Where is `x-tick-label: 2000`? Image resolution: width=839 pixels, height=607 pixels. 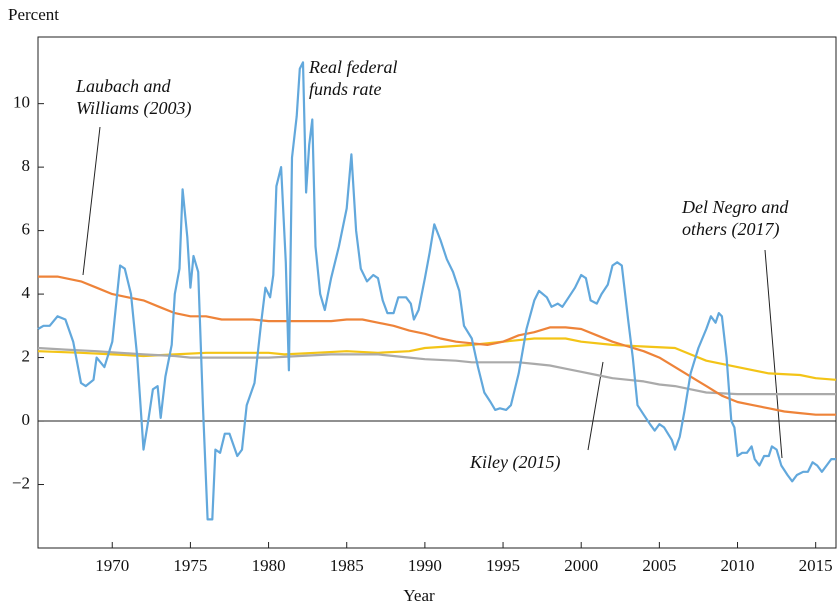 x-tick-label: 2000 is located at coordinates (581, 565).